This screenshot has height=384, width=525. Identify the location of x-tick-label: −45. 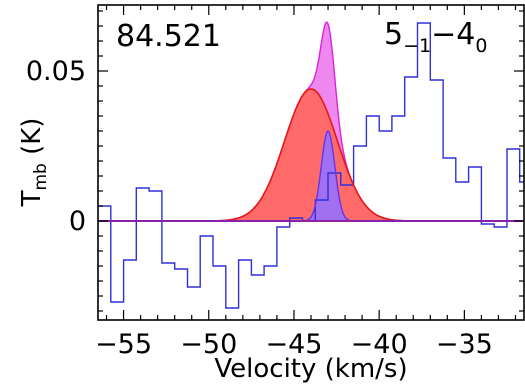
(293, 344).